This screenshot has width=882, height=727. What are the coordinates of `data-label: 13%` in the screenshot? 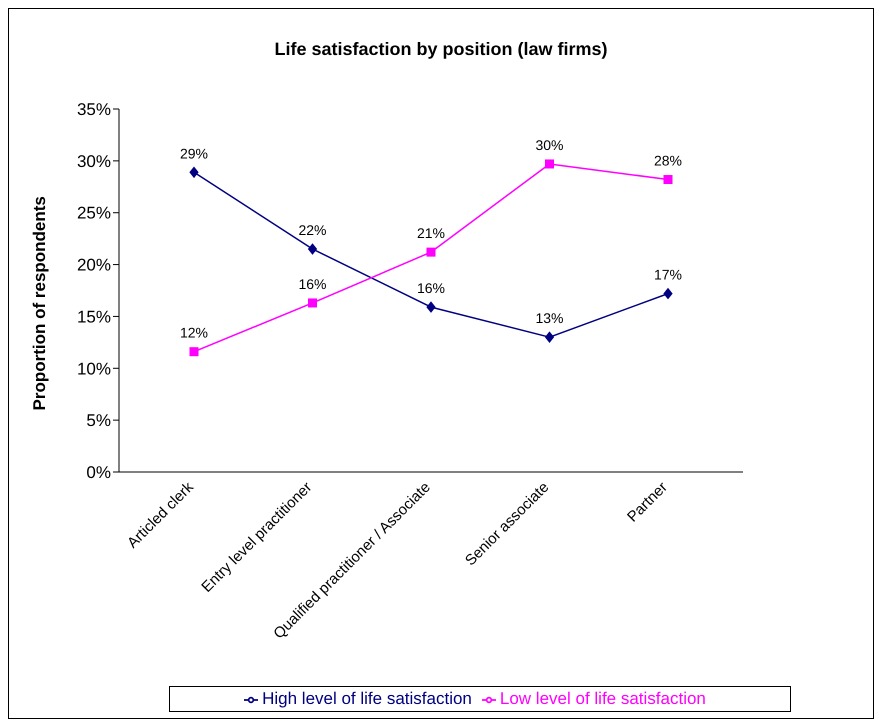 It's located at (549, 318).